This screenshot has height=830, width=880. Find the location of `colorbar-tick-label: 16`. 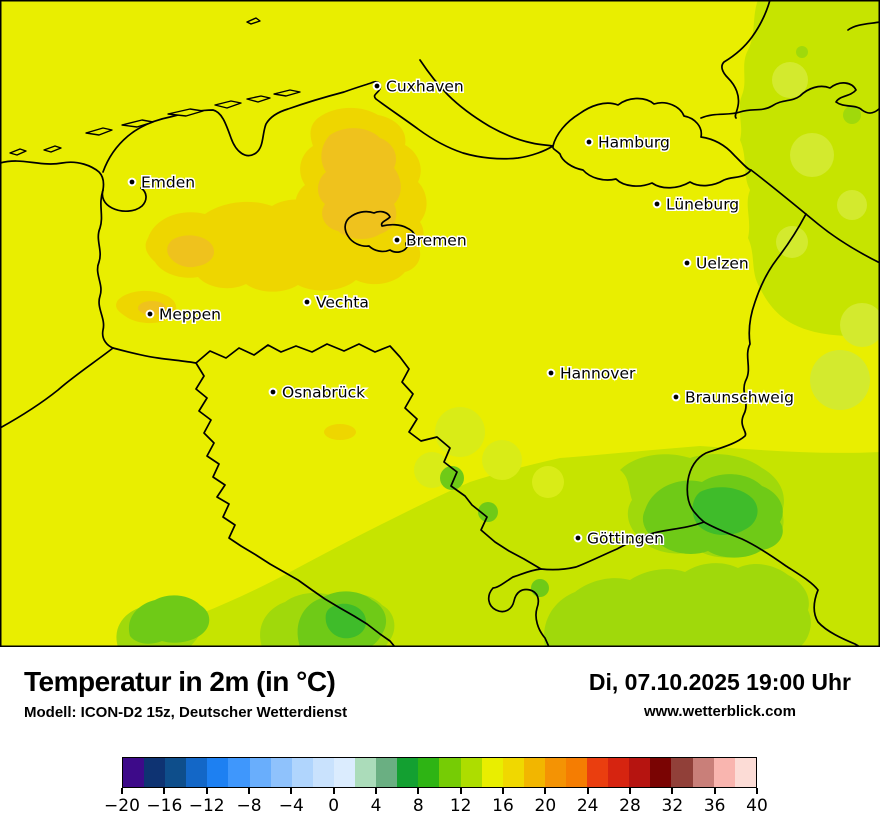

colorbar-tick-label: 16 is located at coordinates (503, 806).